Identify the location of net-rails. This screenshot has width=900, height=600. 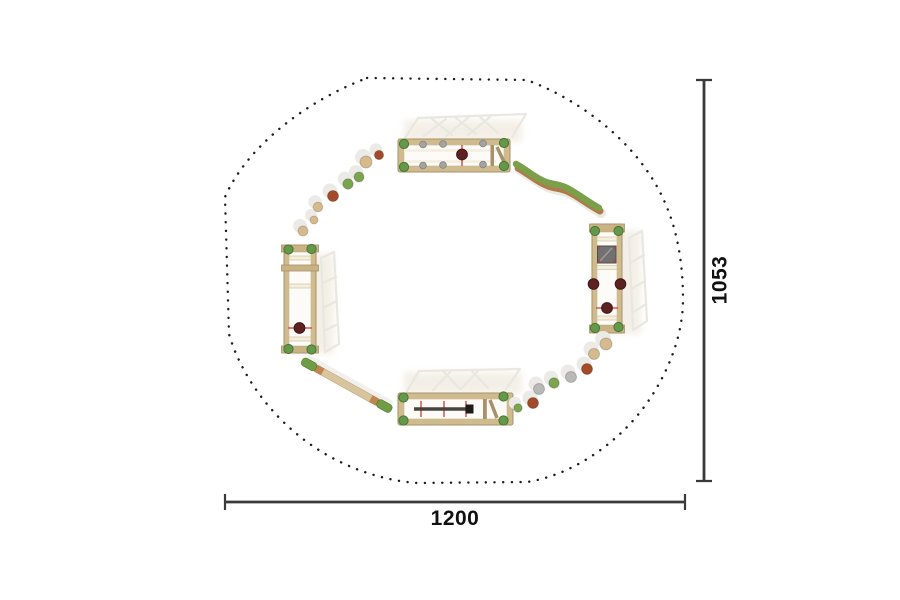
(450, 156).